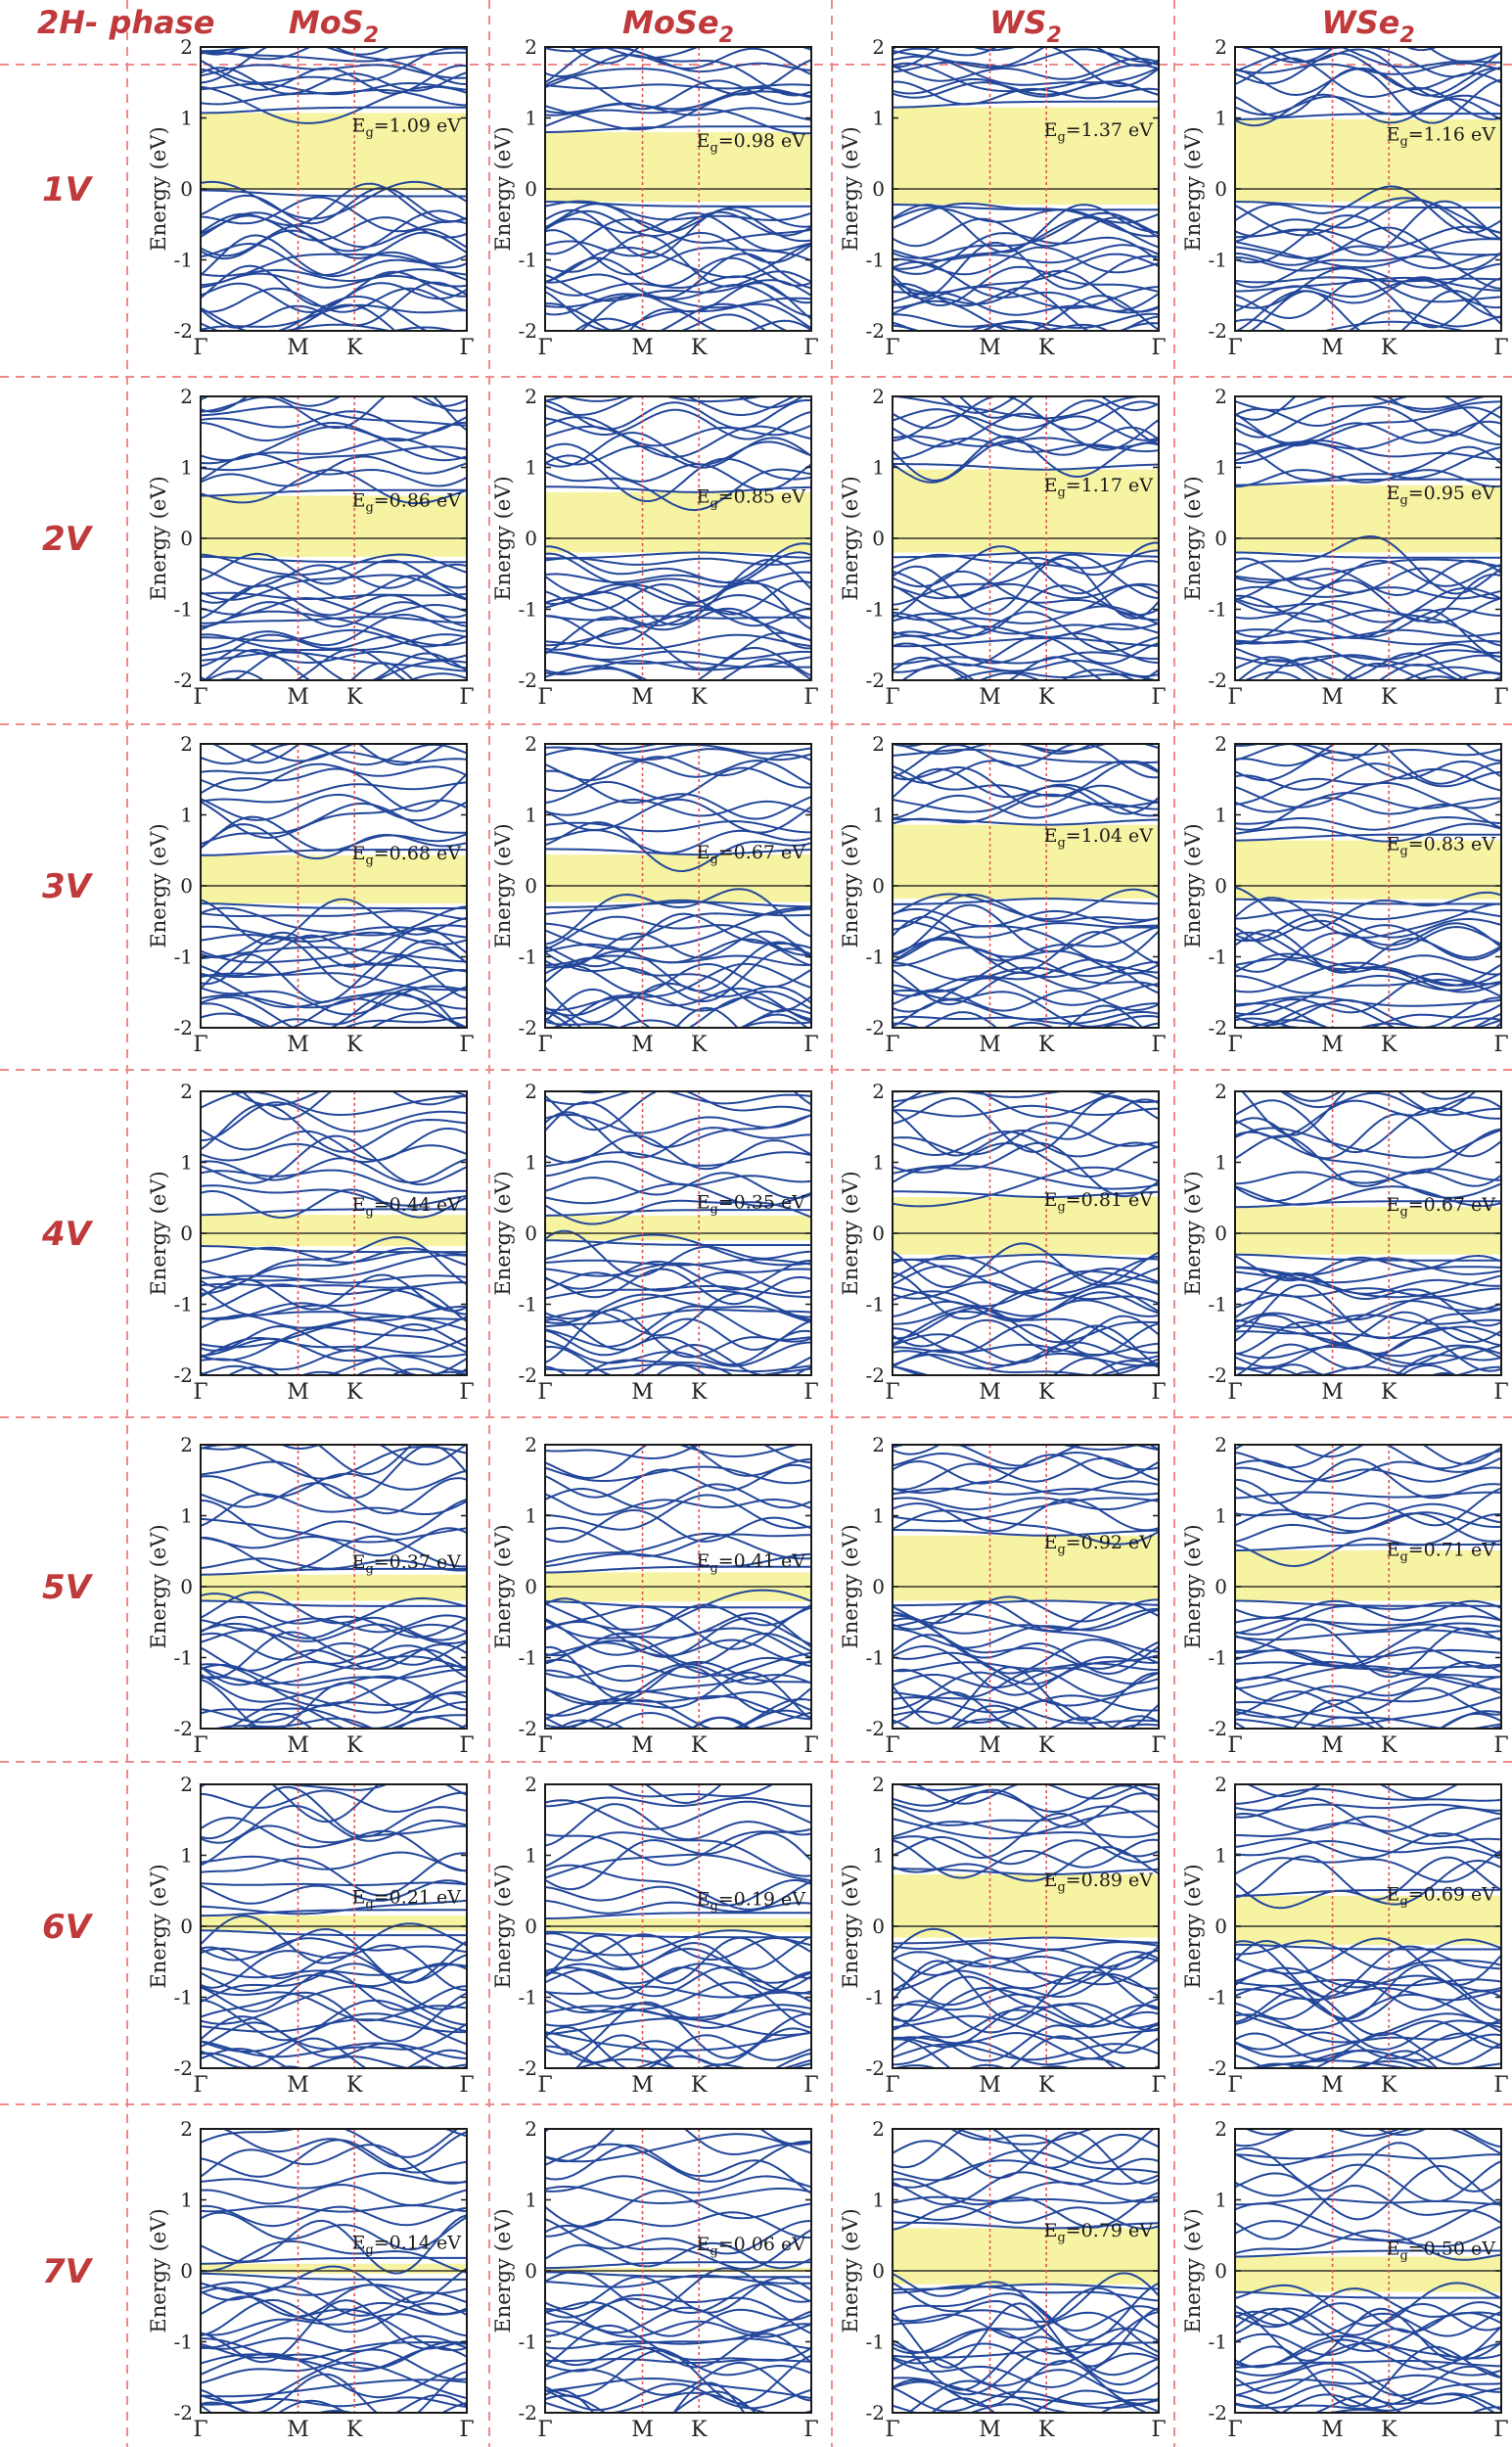  I want to click on y-tick-label: 1, so click(1220, 1856).